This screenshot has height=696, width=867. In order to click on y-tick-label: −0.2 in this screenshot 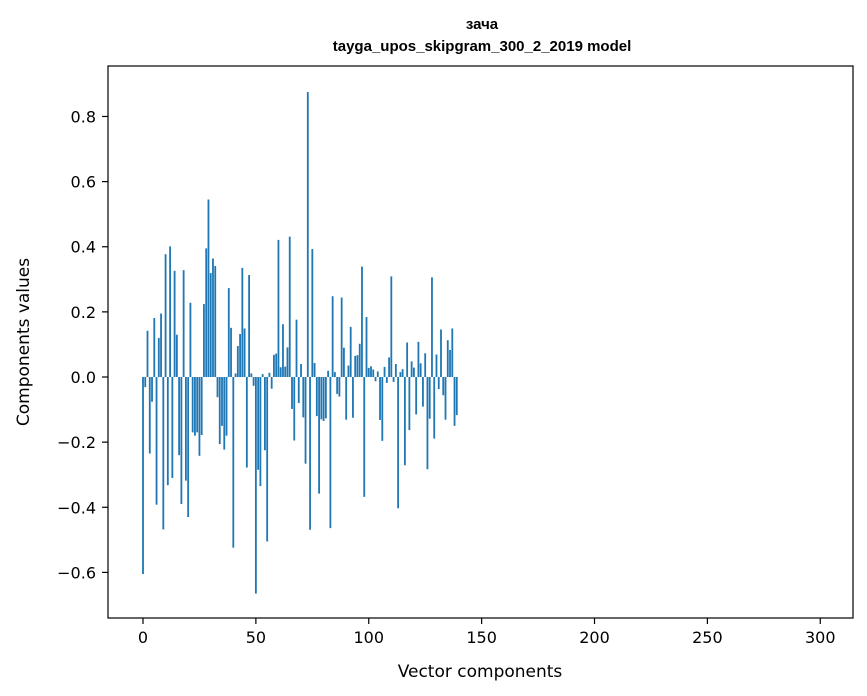, I will do `click(76, 442)`.